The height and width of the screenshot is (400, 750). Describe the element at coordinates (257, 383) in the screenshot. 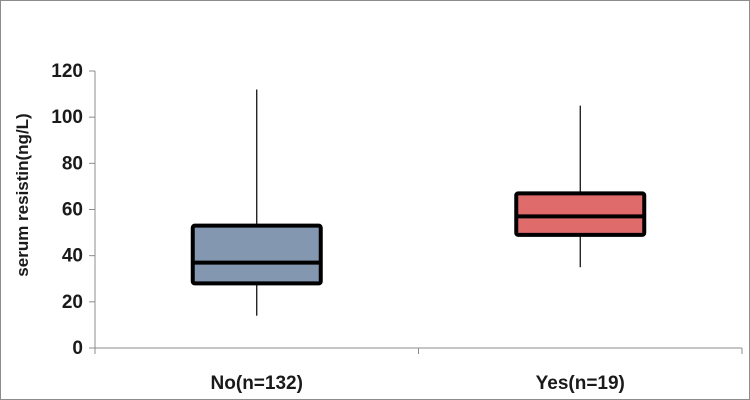

I see `x-category-label: No(n=132)` at that location.